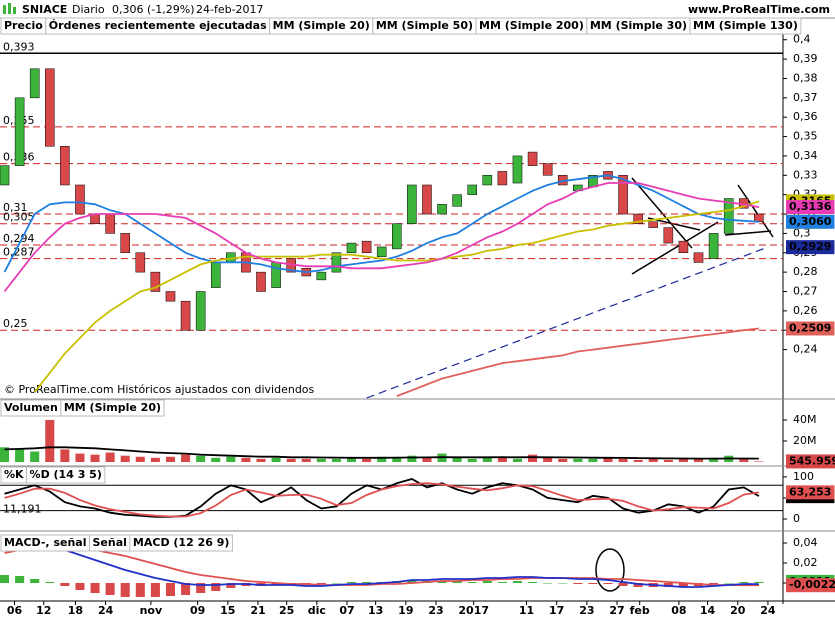 The width and height of the screenshot is (835, 620). What do you see at coordinates (19, 217) in the screenshot?
I see `level-label: 0,305` at bounding box center [19, 217].